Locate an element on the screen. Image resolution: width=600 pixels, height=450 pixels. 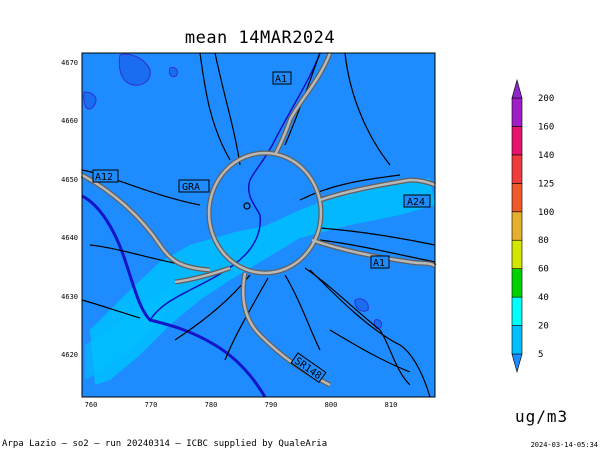
legend-level-label: 125 is located at coordinates (546, 184).